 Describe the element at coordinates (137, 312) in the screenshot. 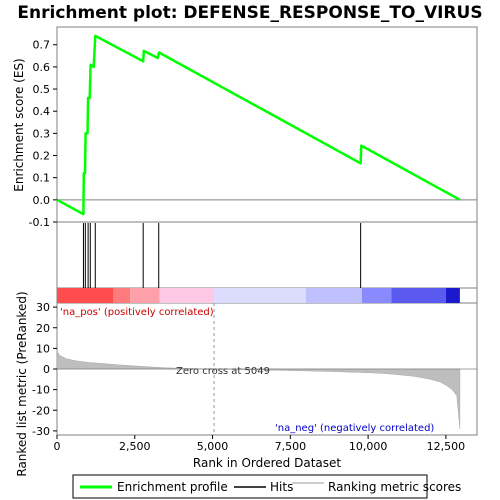

I see `positive-correlation-label: 'na_pos' (positively correlated)` at that location.